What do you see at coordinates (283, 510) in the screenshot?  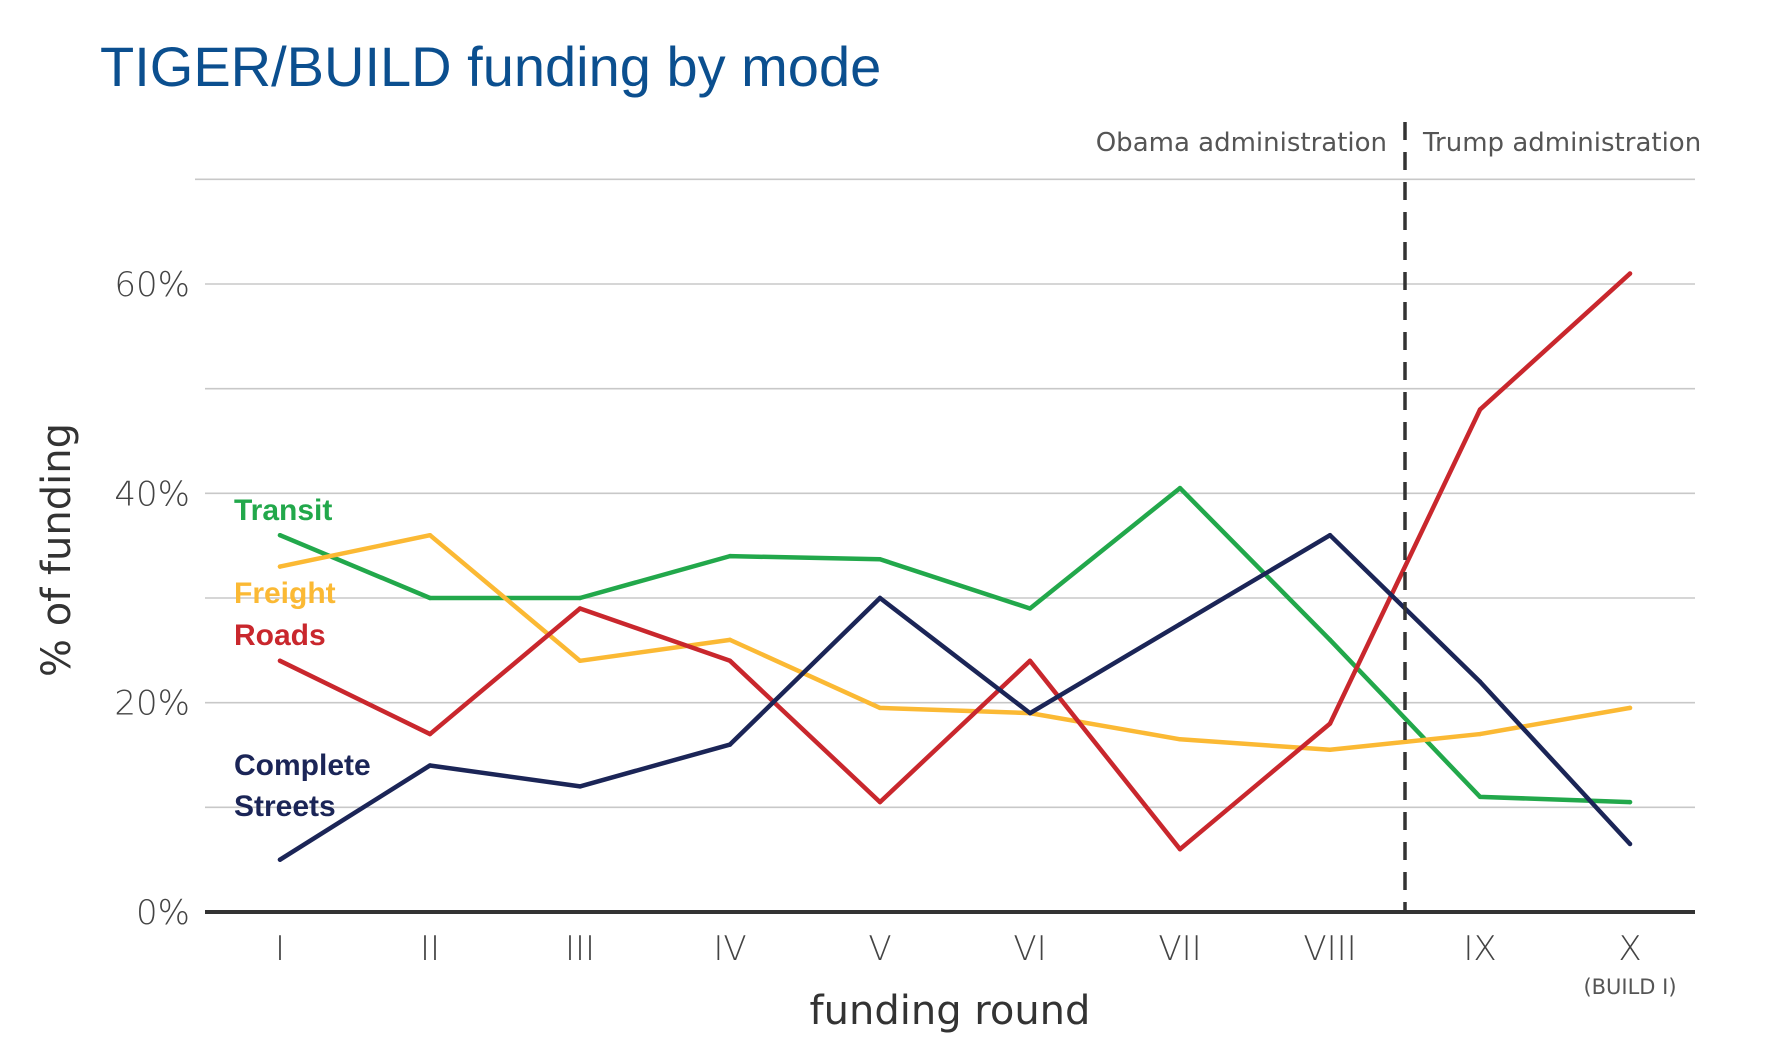 I see `series-label-transit: Transit` at bounding box center [283, 510].